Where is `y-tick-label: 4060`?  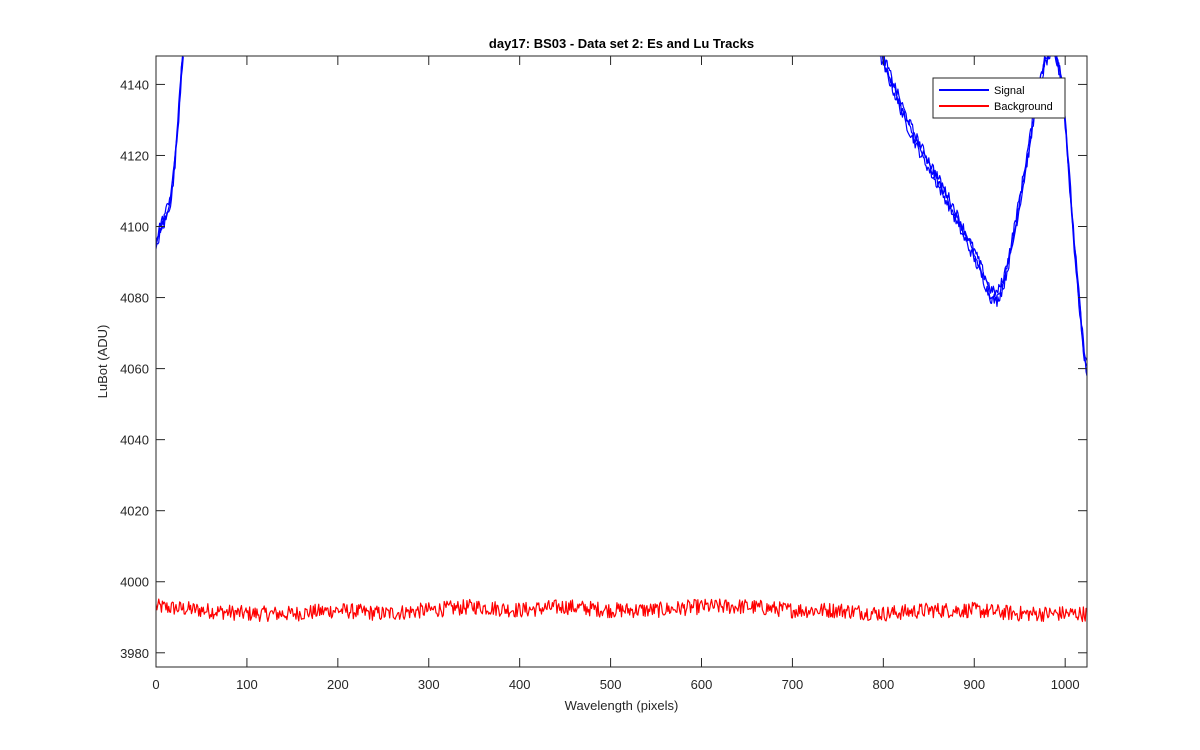 y-tick-label: 4060 is located at coordinates (134, 369).